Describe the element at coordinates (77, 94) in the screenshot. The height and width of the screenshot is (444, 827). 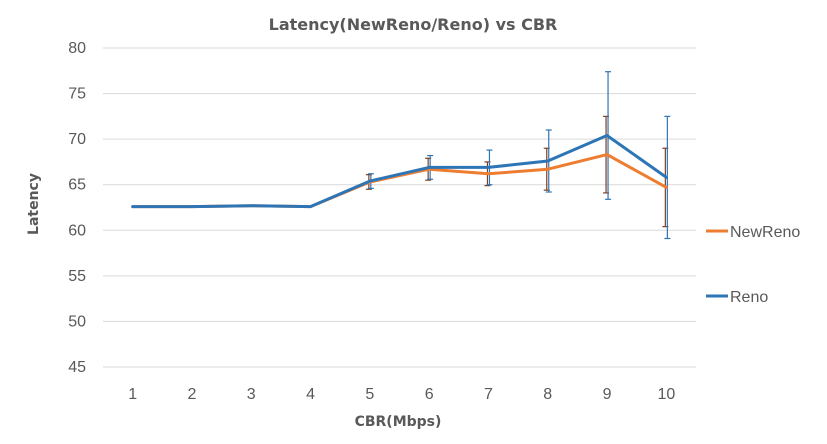
I see `y-tick-label: 75` at that location.